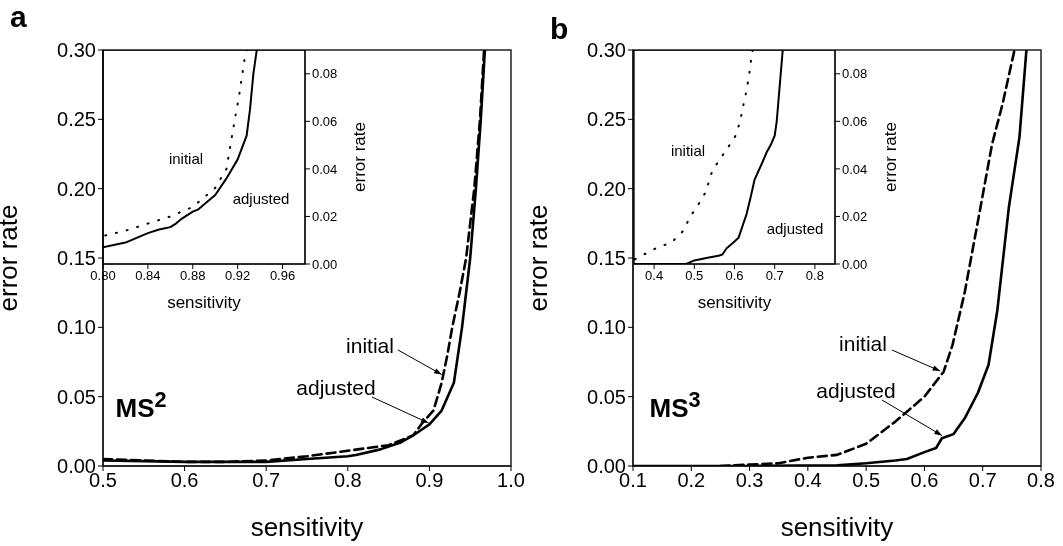 This screenshot has height=546, width=1063. I want to click on x-tick-label: 0.3, so click(749, 480).